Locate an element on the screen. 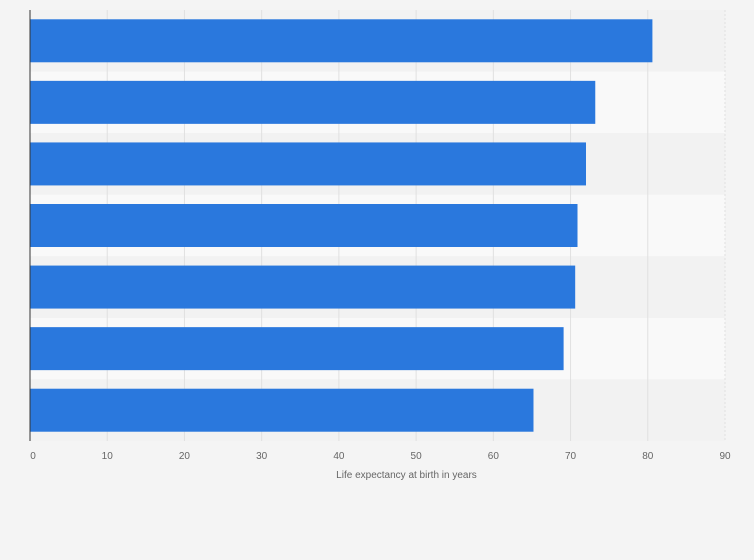 The height and width of the screenshot is (560, 754). x-tick-label: 40 is located at coordinates (339, 456).